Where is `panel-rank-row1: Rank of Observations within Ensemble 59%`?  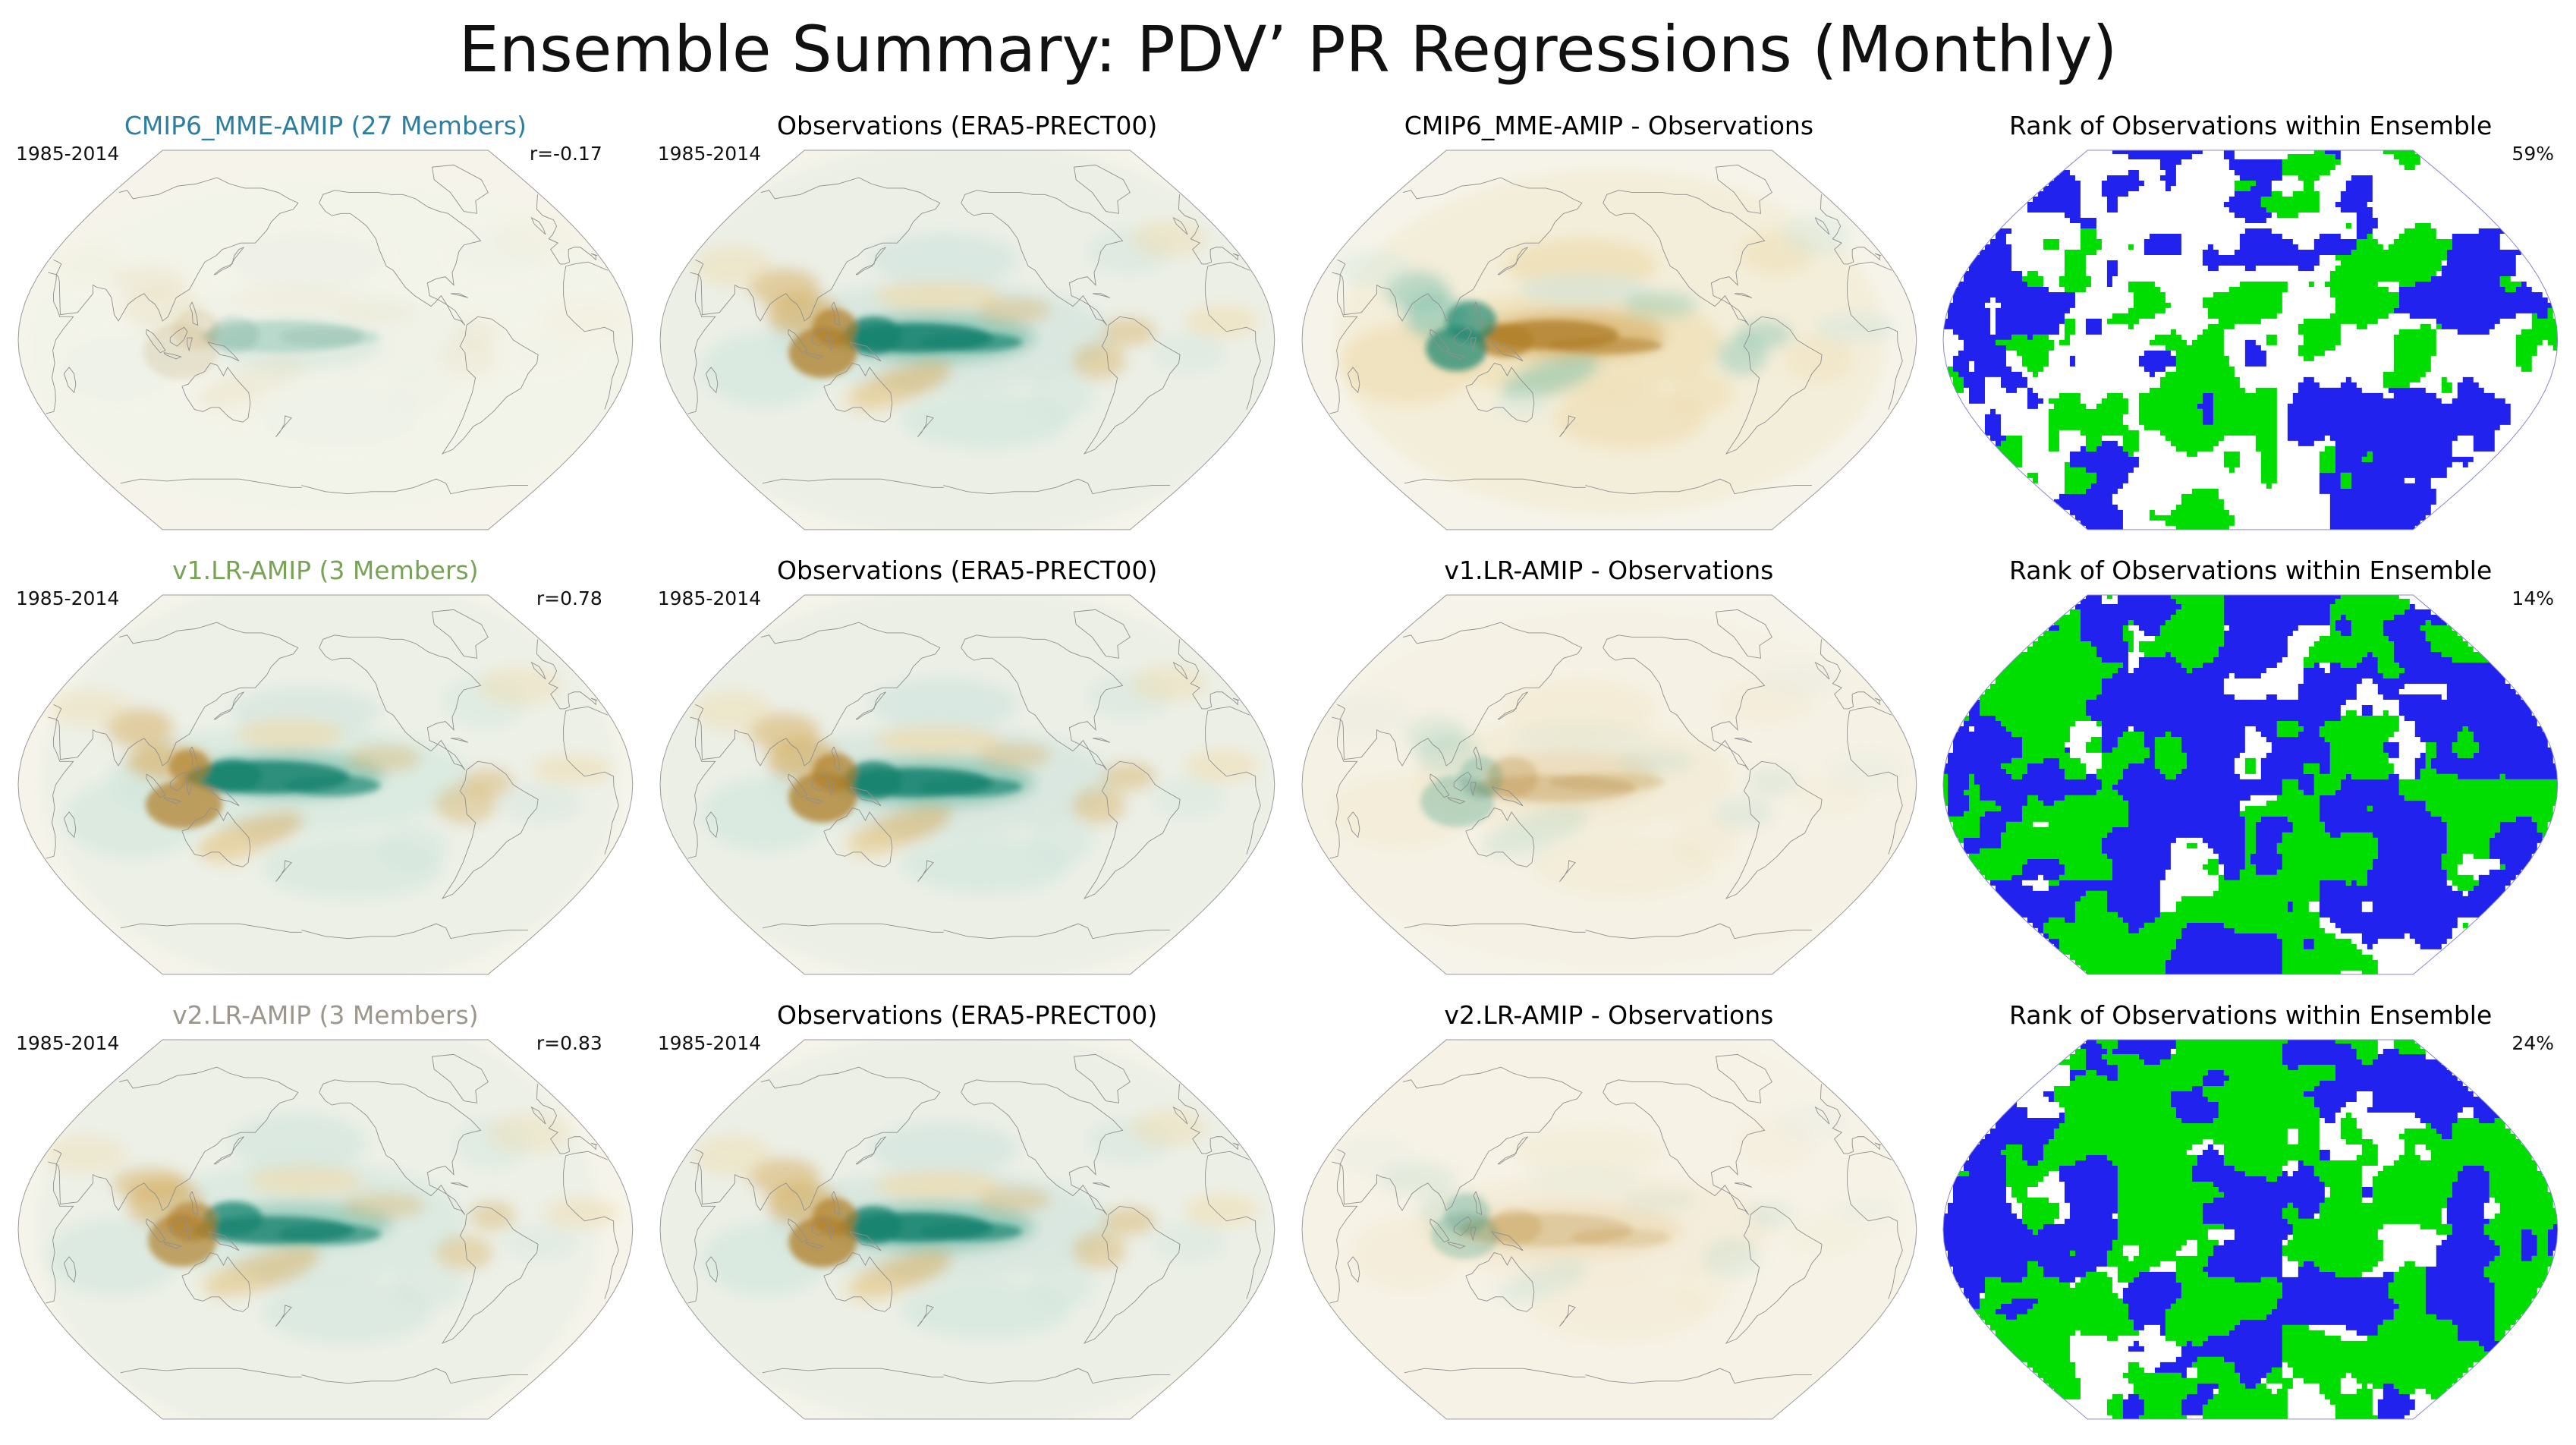
panel-rank-row1: Rank of Observations within Ensemble 59% is located at coordinates (2250, 323).